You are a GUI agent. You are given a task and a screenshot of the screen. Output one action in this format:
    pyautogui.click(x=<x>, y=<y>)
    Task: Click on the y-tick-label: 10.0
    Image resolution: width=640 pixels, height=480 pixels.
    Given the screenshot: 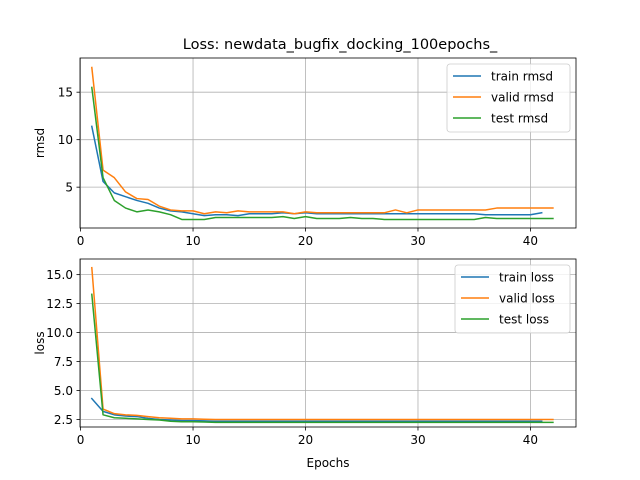 What is the action you would take?
    pyautogui.click(x=59, y=333)
    